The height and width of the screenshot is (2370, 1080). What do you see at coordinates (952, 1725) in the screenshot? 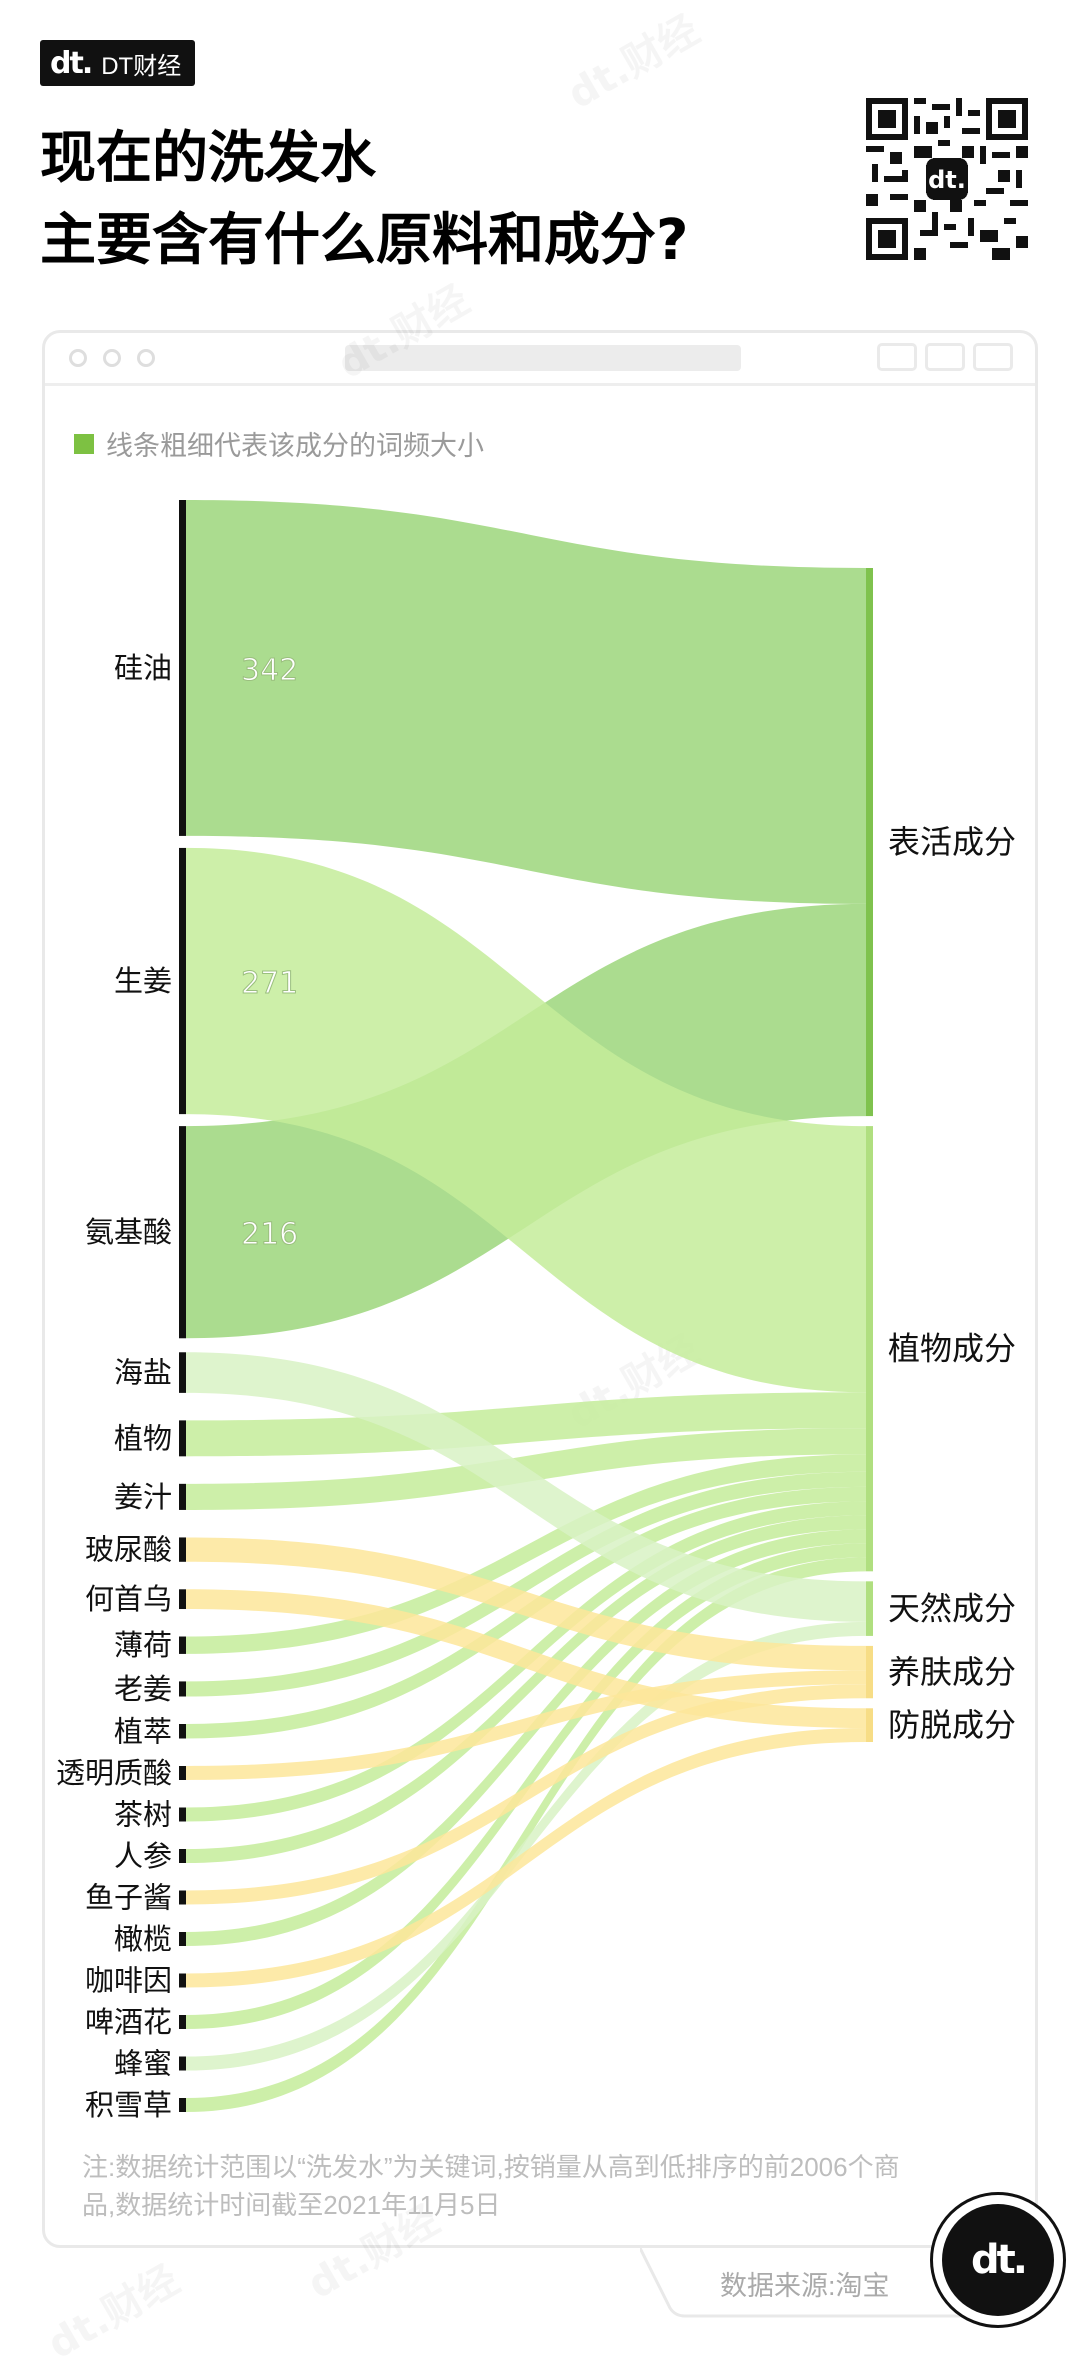
I see `target-label: 防脱成分` at bounding box center [952, 1725].